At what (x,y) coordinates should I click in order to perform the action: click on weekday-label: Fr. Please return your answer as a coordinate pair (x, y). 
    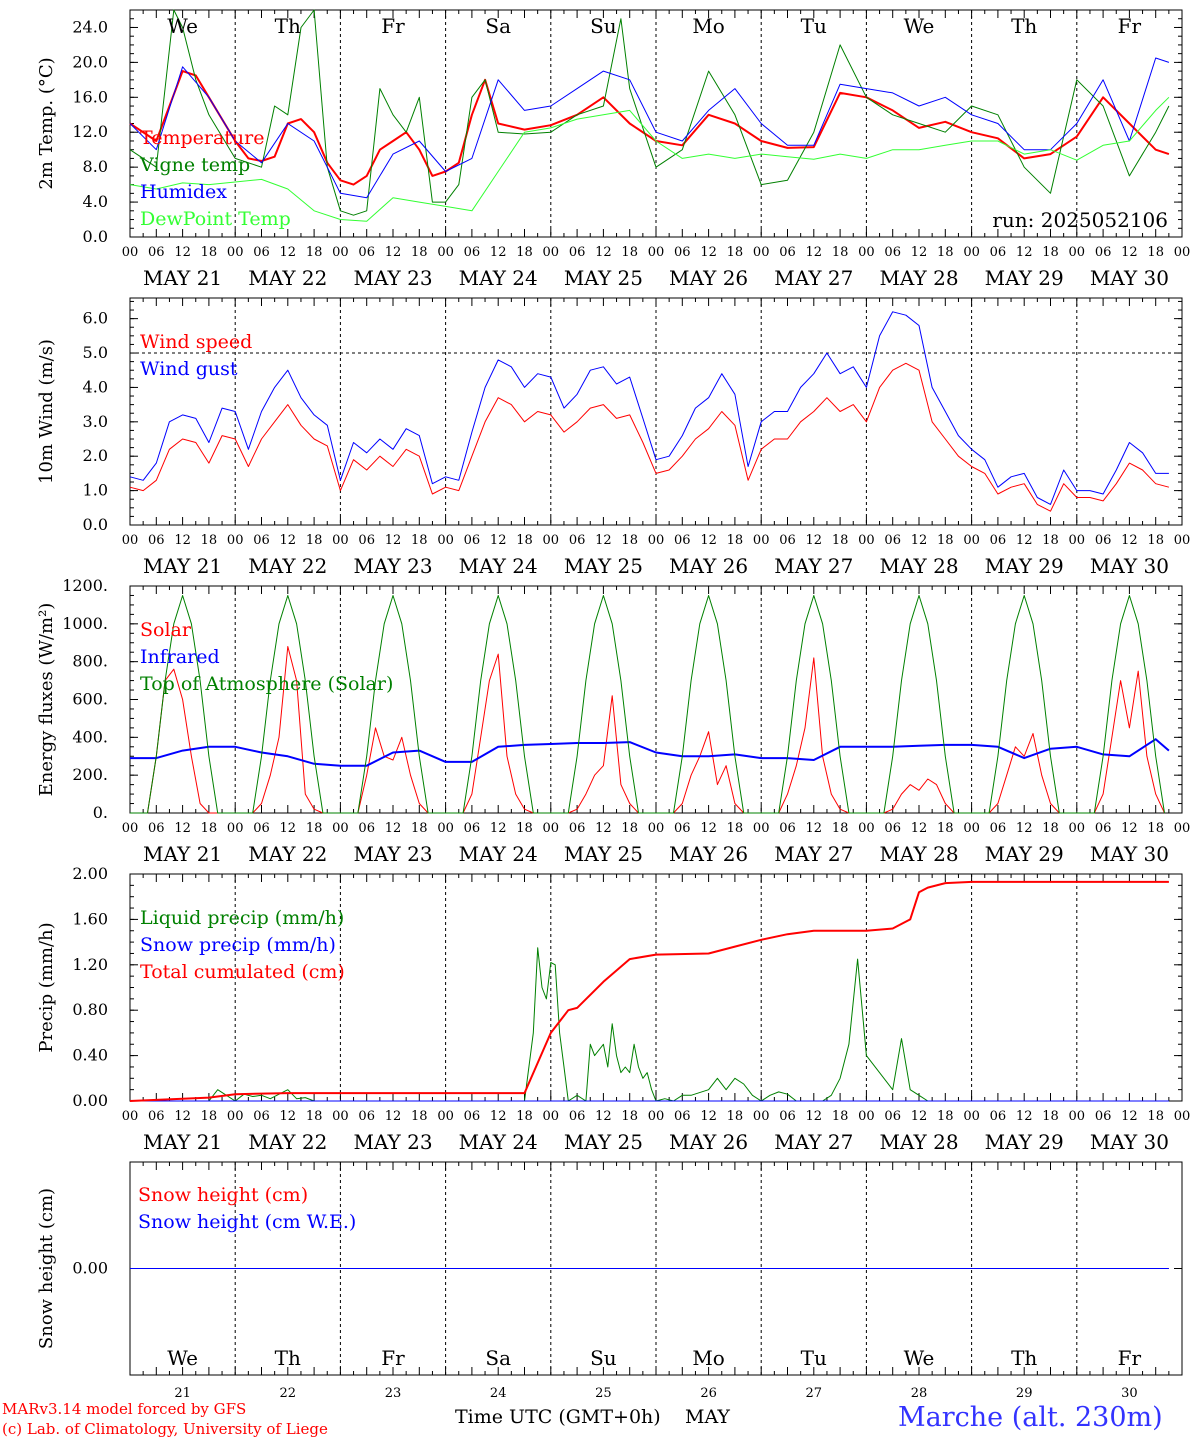
    Looking at the image, I should click on (1130, 1358).